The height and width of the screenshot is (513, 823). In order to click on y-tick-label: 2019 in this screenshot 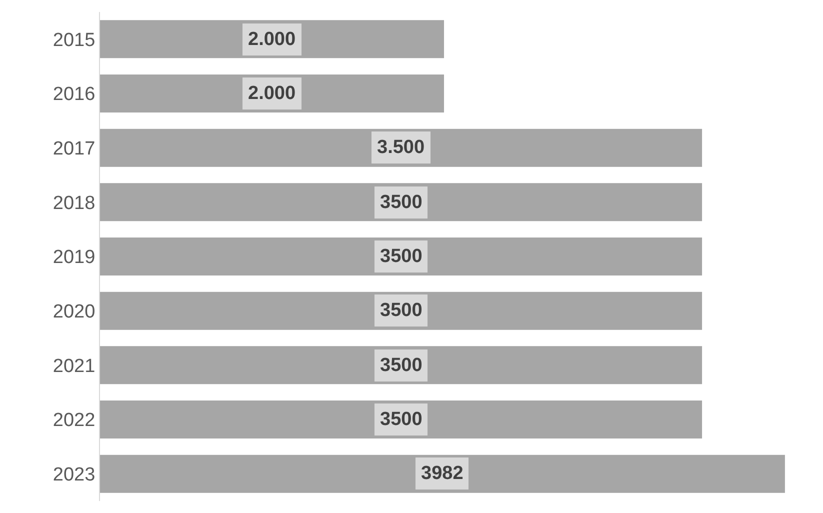, I will do `click(74, 257)`.